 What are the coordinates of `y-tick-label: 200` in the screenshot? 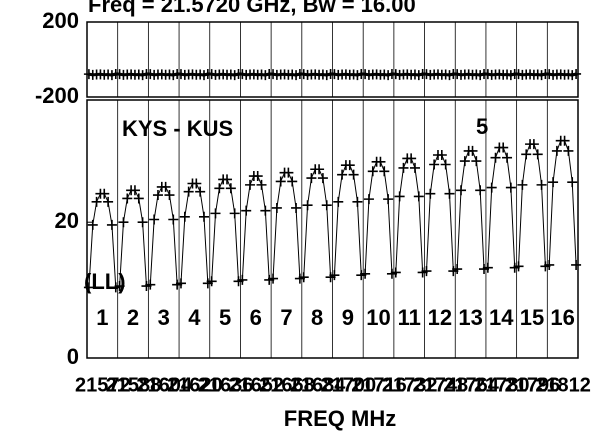 It's located at (60, 20).